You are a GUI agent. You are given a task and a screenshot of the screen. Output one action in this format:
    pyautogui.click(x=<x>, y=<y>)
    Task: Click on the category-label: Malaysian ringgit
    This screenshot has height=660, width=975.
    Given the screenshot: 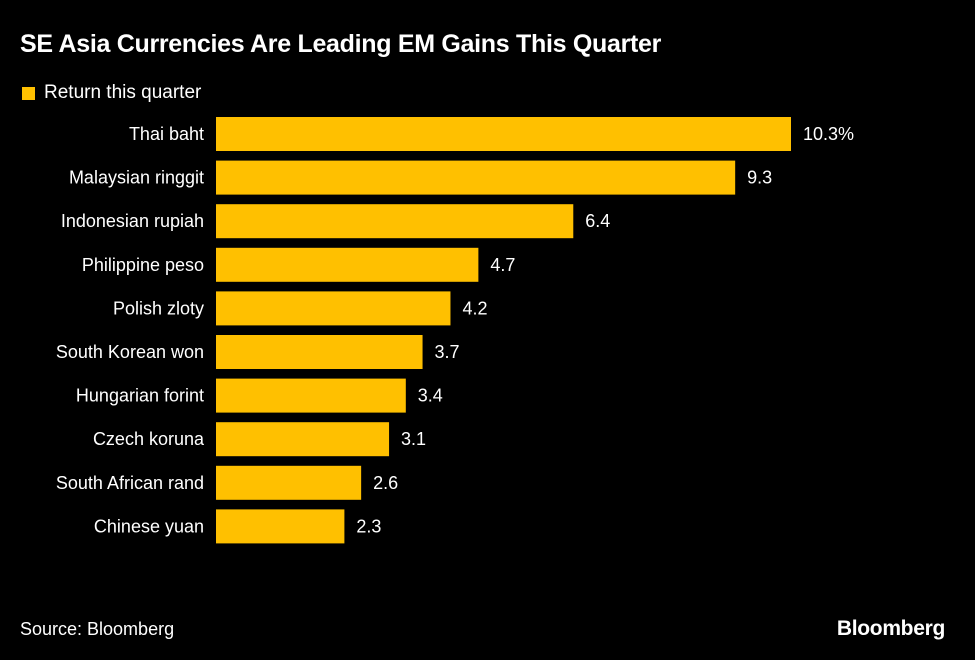 What is the action you would take?
    pyautogui.click(x=136, y=178)
    